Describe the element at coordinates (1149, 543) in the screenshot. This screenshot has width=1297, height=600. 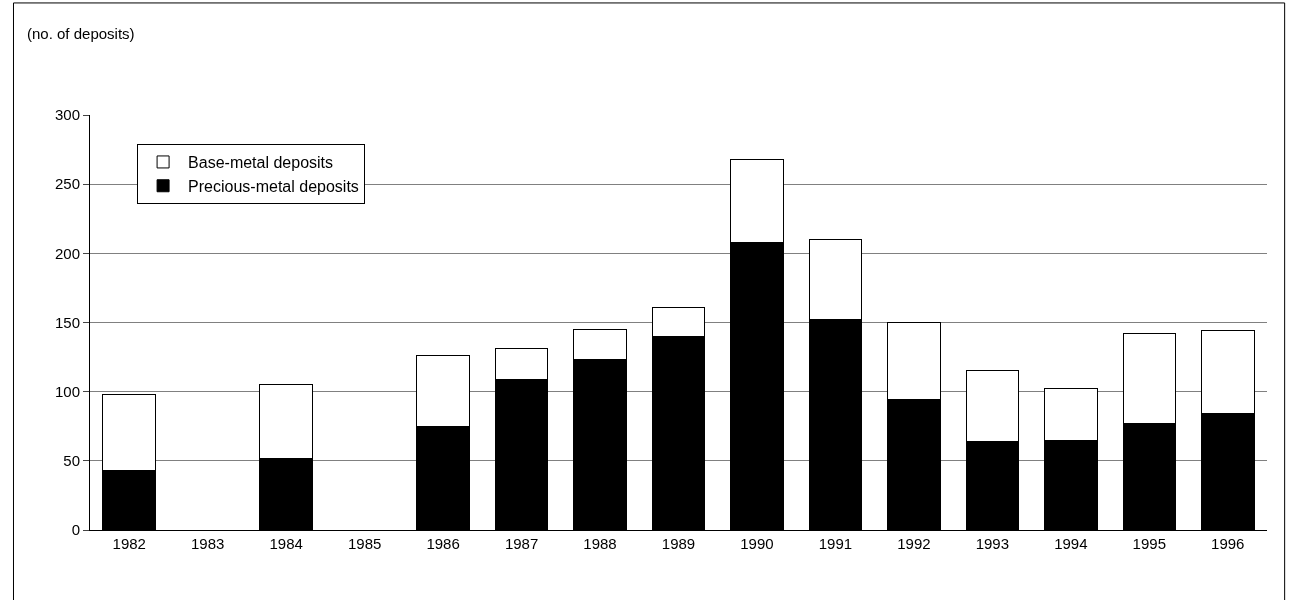
I see `x-tick-label: 1995` at that location.